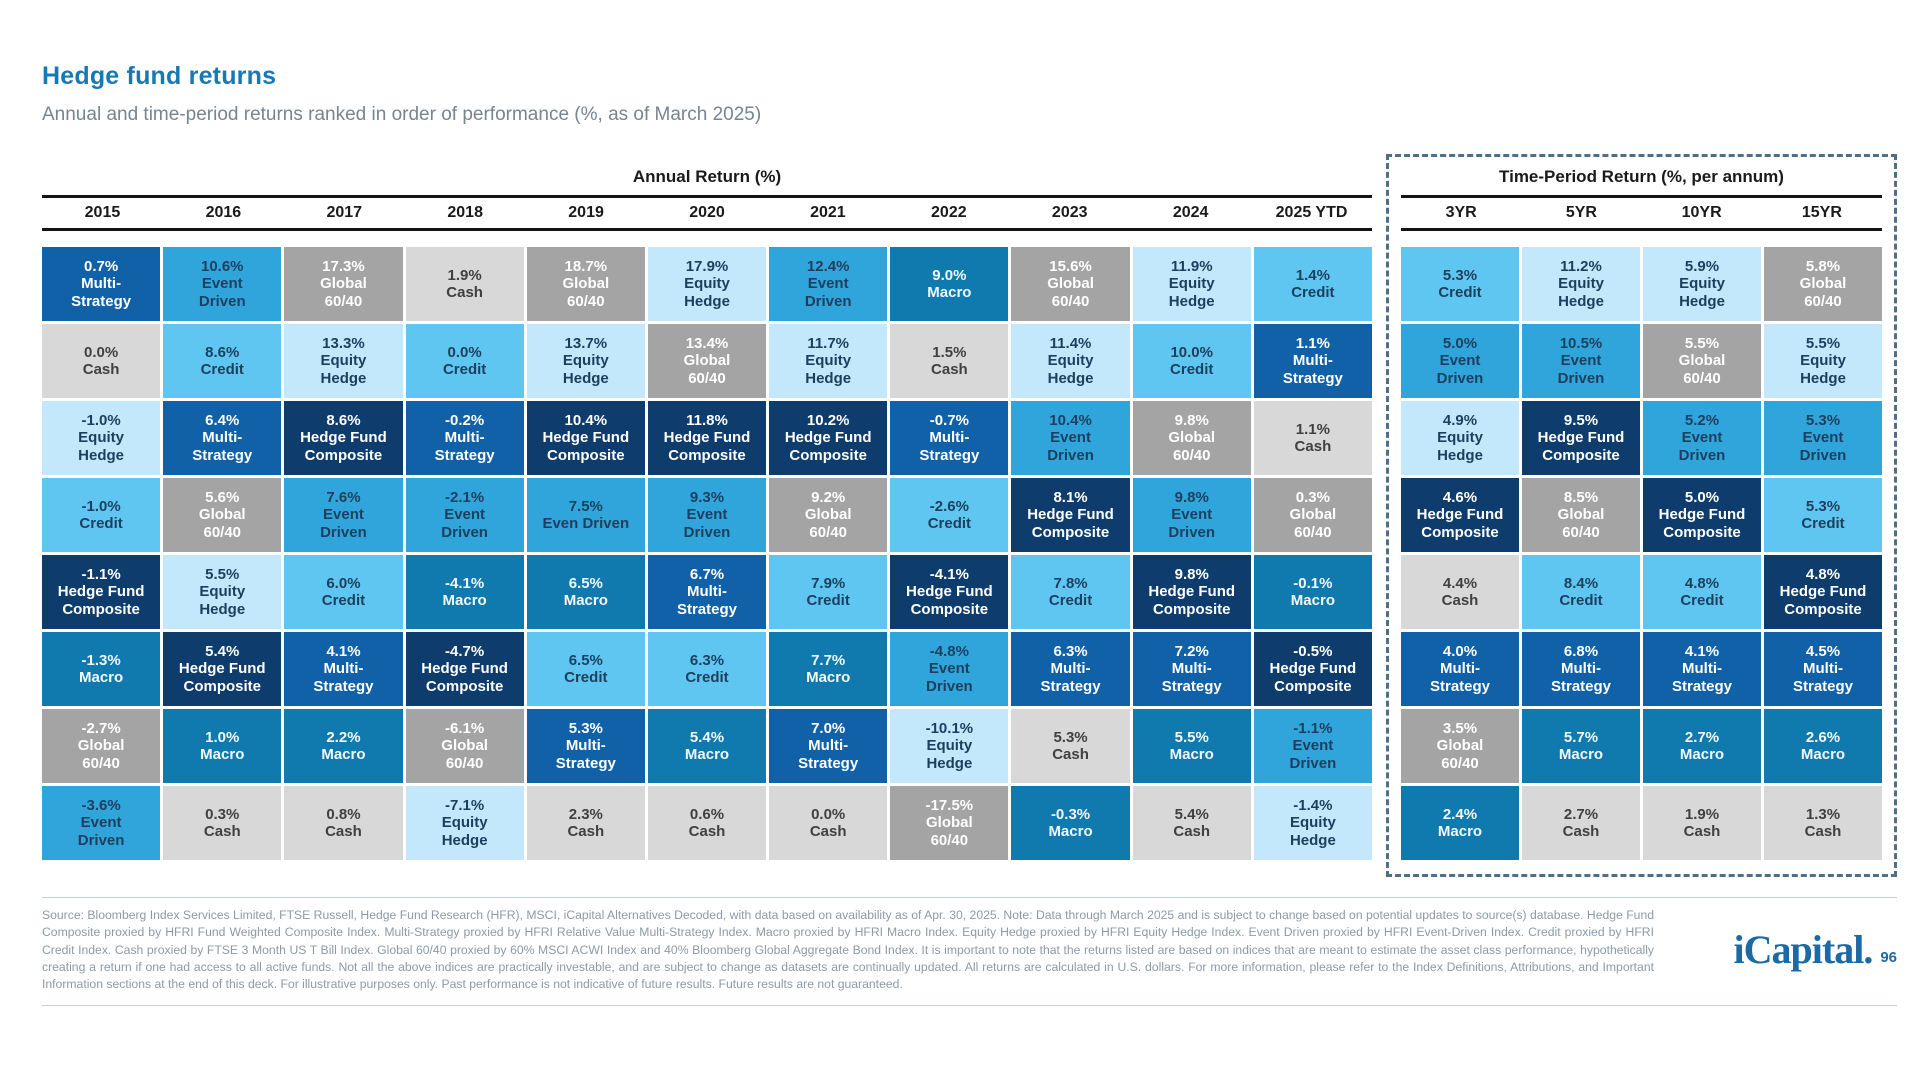  I want to click on return-cell: 8.4% Credit, so click(1581, 592).